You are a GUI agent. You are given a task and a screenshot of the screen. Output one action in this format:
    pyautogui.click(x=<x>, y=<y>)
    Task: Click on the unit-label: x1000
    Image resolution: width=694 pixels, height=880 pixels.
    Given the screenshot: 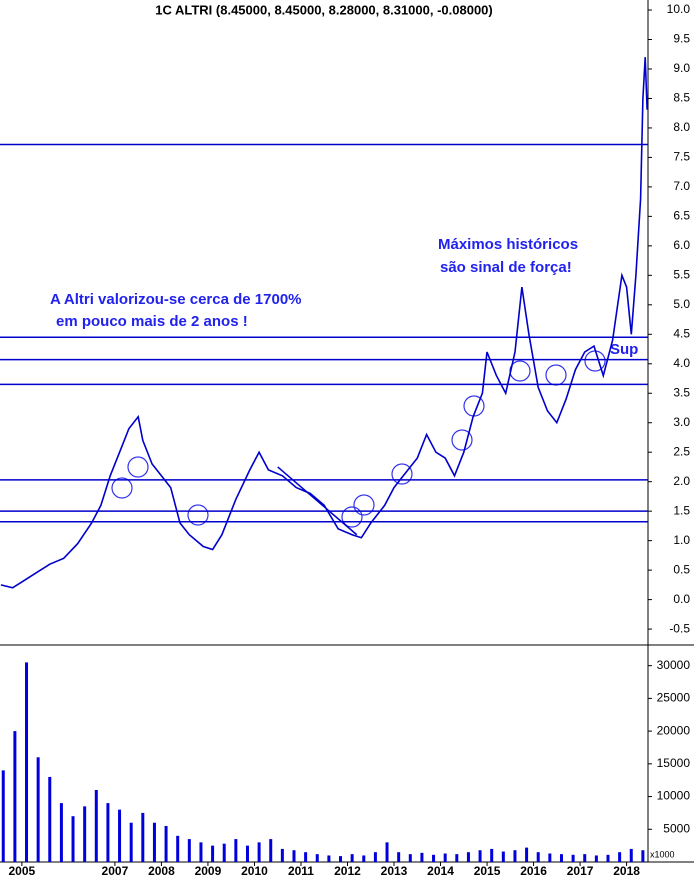 What is the action you would take?
    pyautogui.click(x=662, y=854)
    